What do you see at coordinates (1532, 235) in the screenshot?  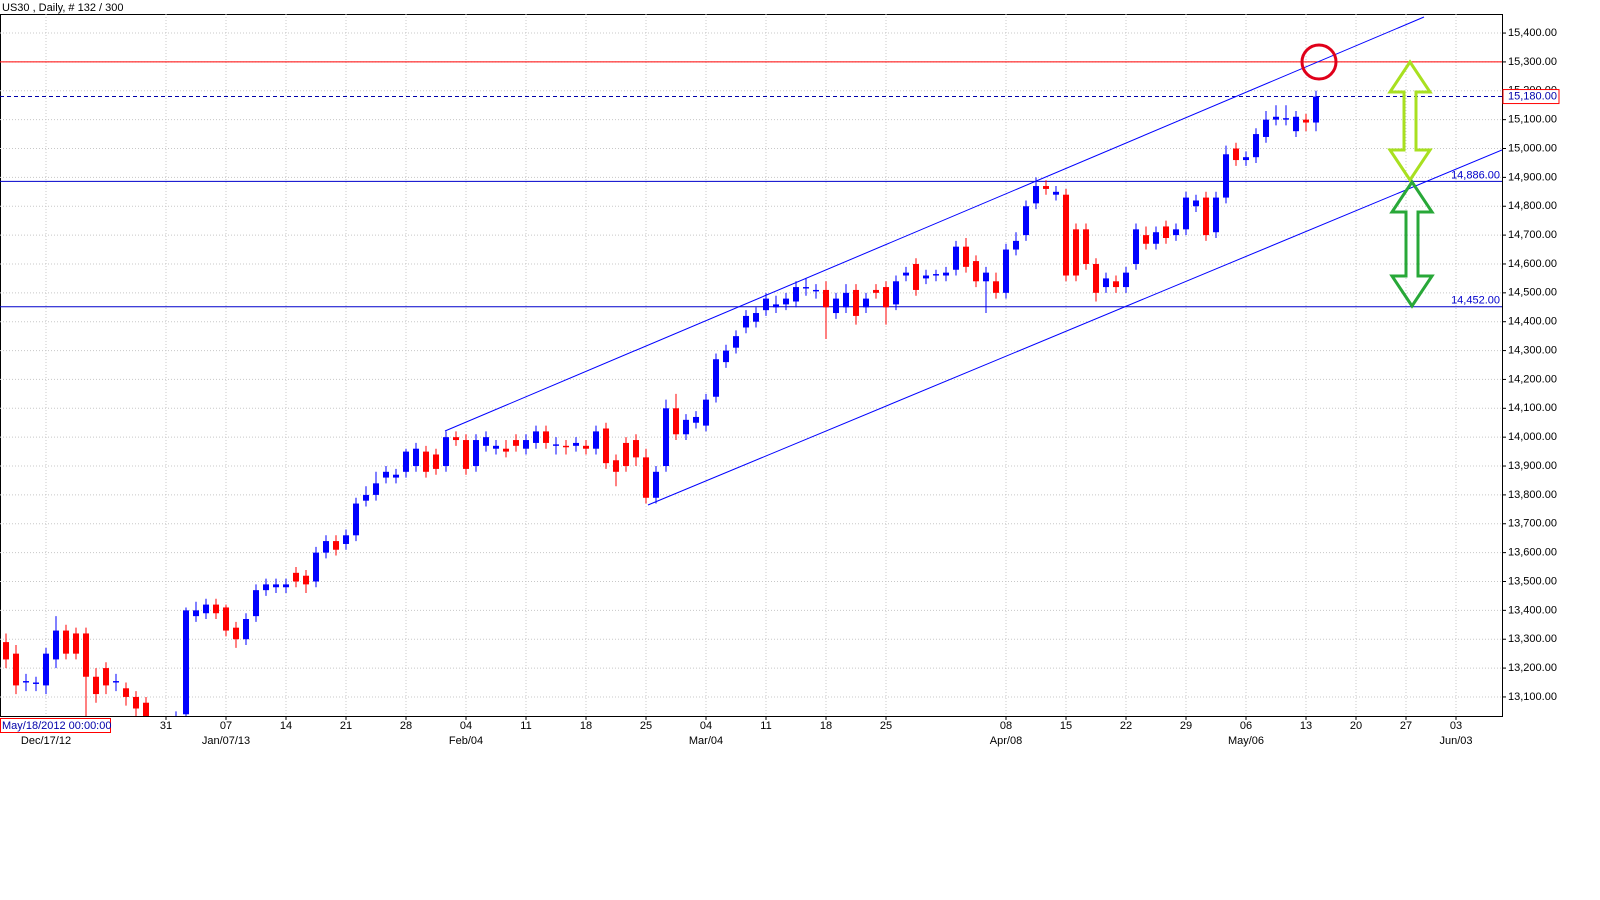 I see `y-tick-label: 14,700.00` at bounding box center [1532, 235].